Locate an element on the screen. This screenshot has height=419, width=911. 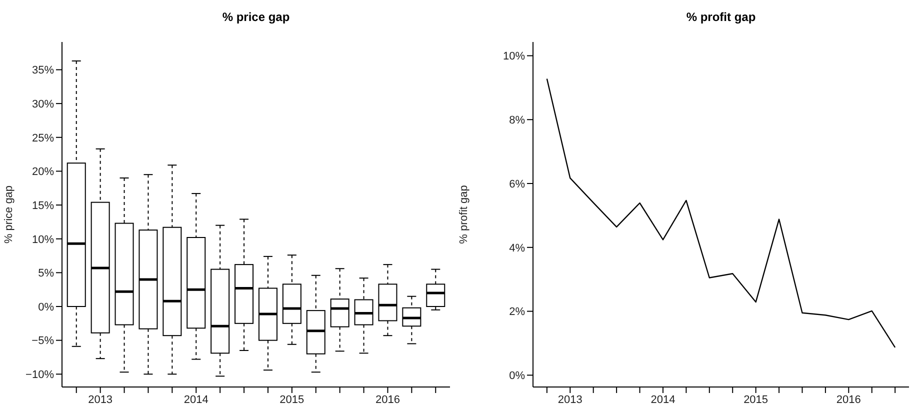
y-tick-label: 35% is located at coordinates (43, 70).